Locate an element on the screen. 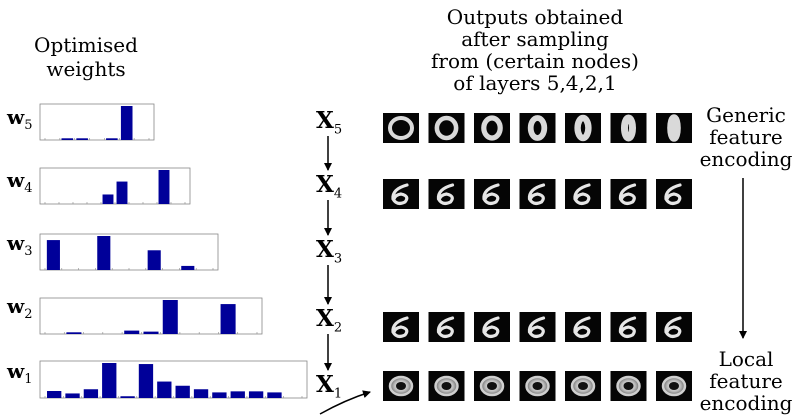 The width and height of the screenshot is (796, 419). left-title-line: Optimised is located at coordinates (86, 45).